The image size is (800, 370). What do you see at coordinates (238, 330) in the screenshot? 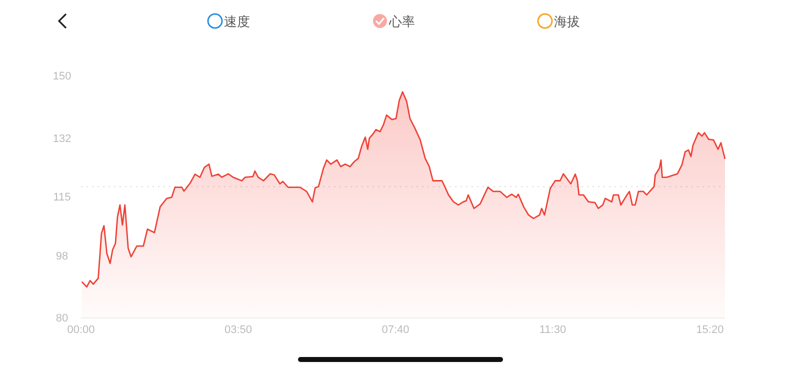
I see `x-tick-label: 03:50` at bounding box center [238, 330].